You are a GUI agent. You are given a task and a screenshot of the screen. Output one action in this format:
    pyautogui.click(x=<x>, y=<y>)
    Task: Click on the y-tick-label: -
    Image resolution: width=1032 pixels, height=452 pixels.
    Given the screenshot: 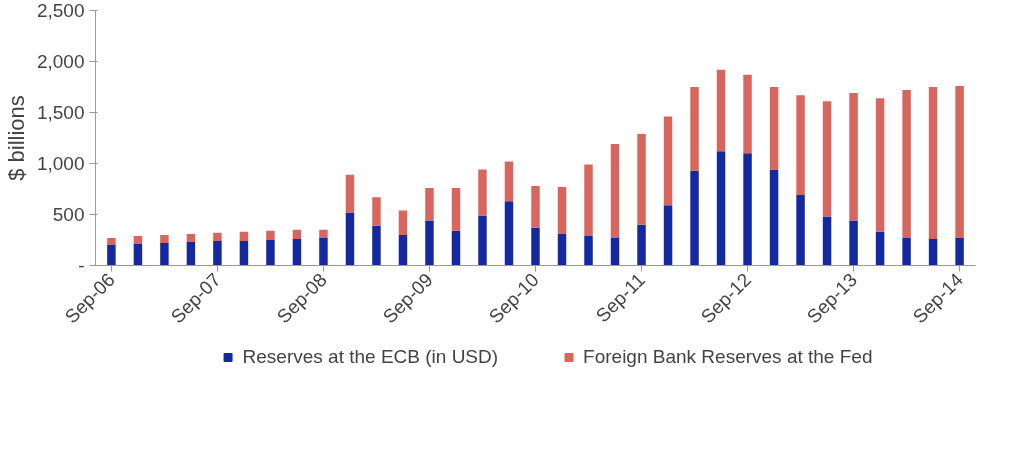 What is the action you would take?
    pyautogui.click(x=81, y=265)
    